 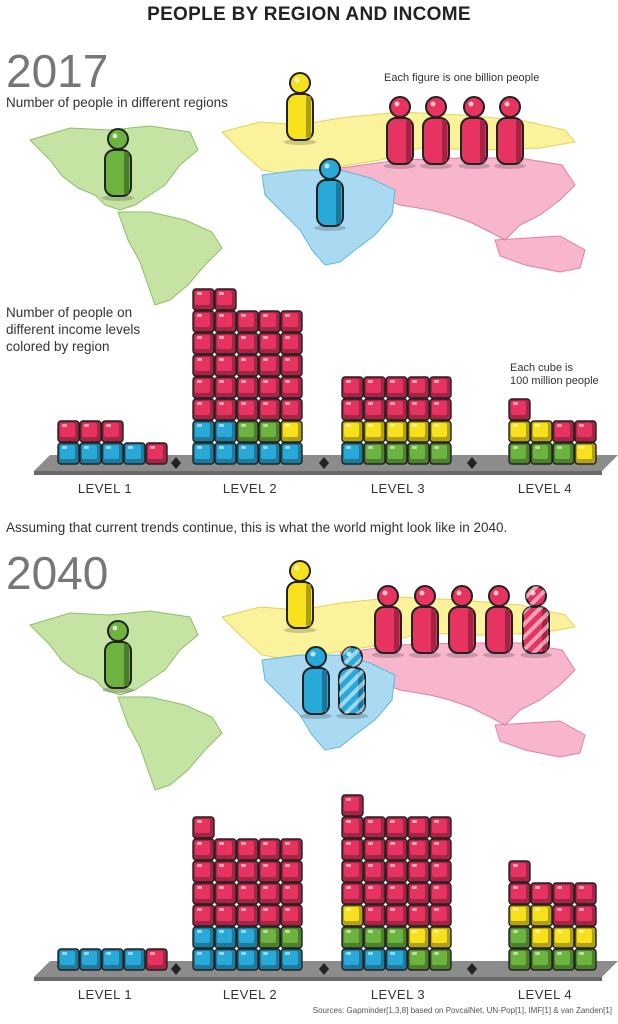 What do you see at coordinates (269, 937) in the screenshot?
I see `cube-2040-level2-americas` at bounding box center [269, 937].